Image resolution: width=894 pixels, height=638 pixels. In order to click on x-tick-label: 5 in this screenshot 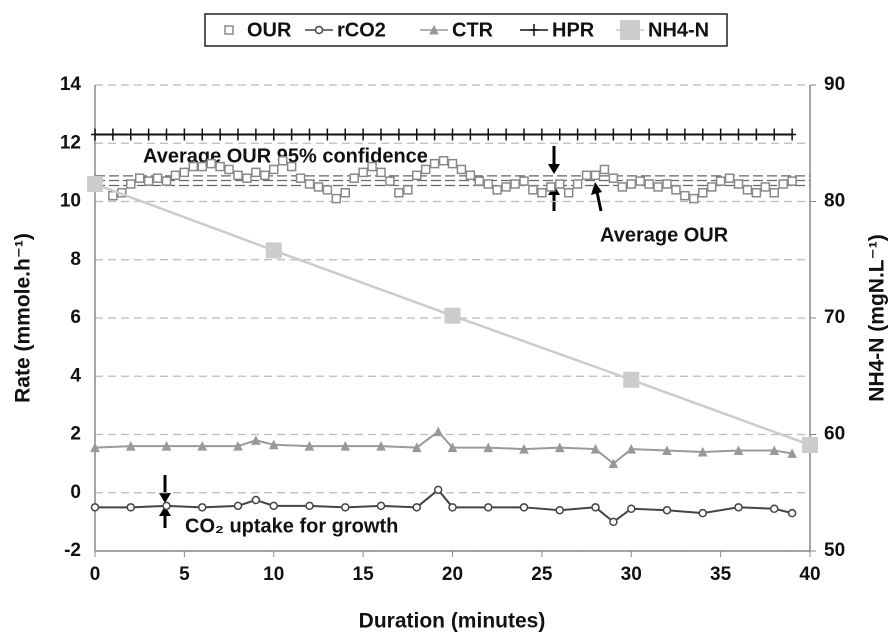, I will do `click(184, 574)`.